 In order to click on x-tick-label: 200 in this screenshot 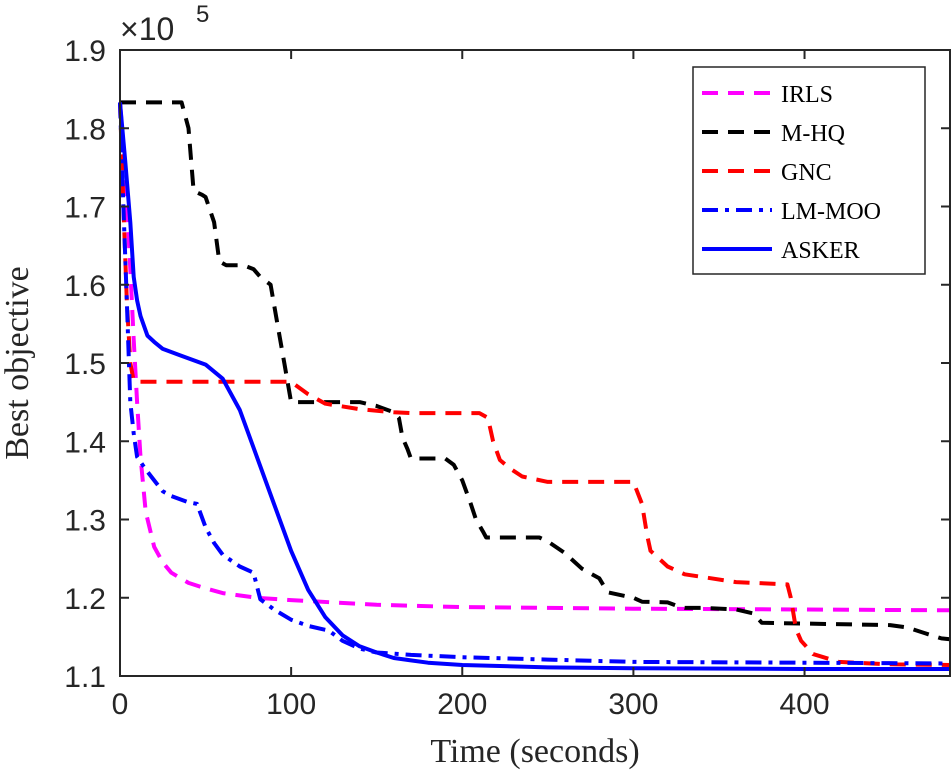, I will do `click(462, 704)`.